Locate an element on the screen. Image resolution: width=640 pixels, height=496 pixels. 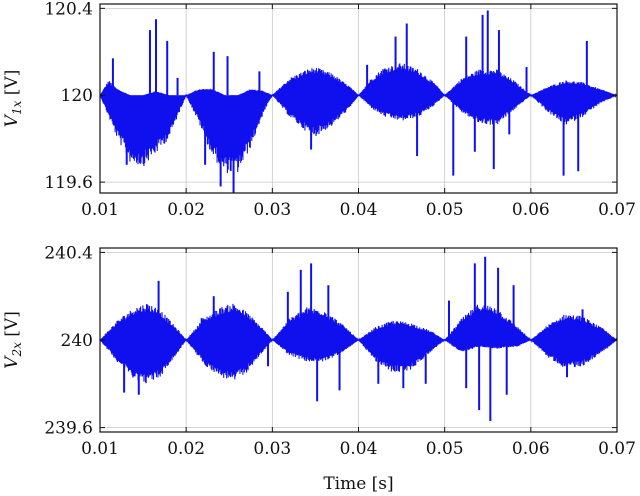
y-tick-label: 120 is located at coordinates (77, 96).